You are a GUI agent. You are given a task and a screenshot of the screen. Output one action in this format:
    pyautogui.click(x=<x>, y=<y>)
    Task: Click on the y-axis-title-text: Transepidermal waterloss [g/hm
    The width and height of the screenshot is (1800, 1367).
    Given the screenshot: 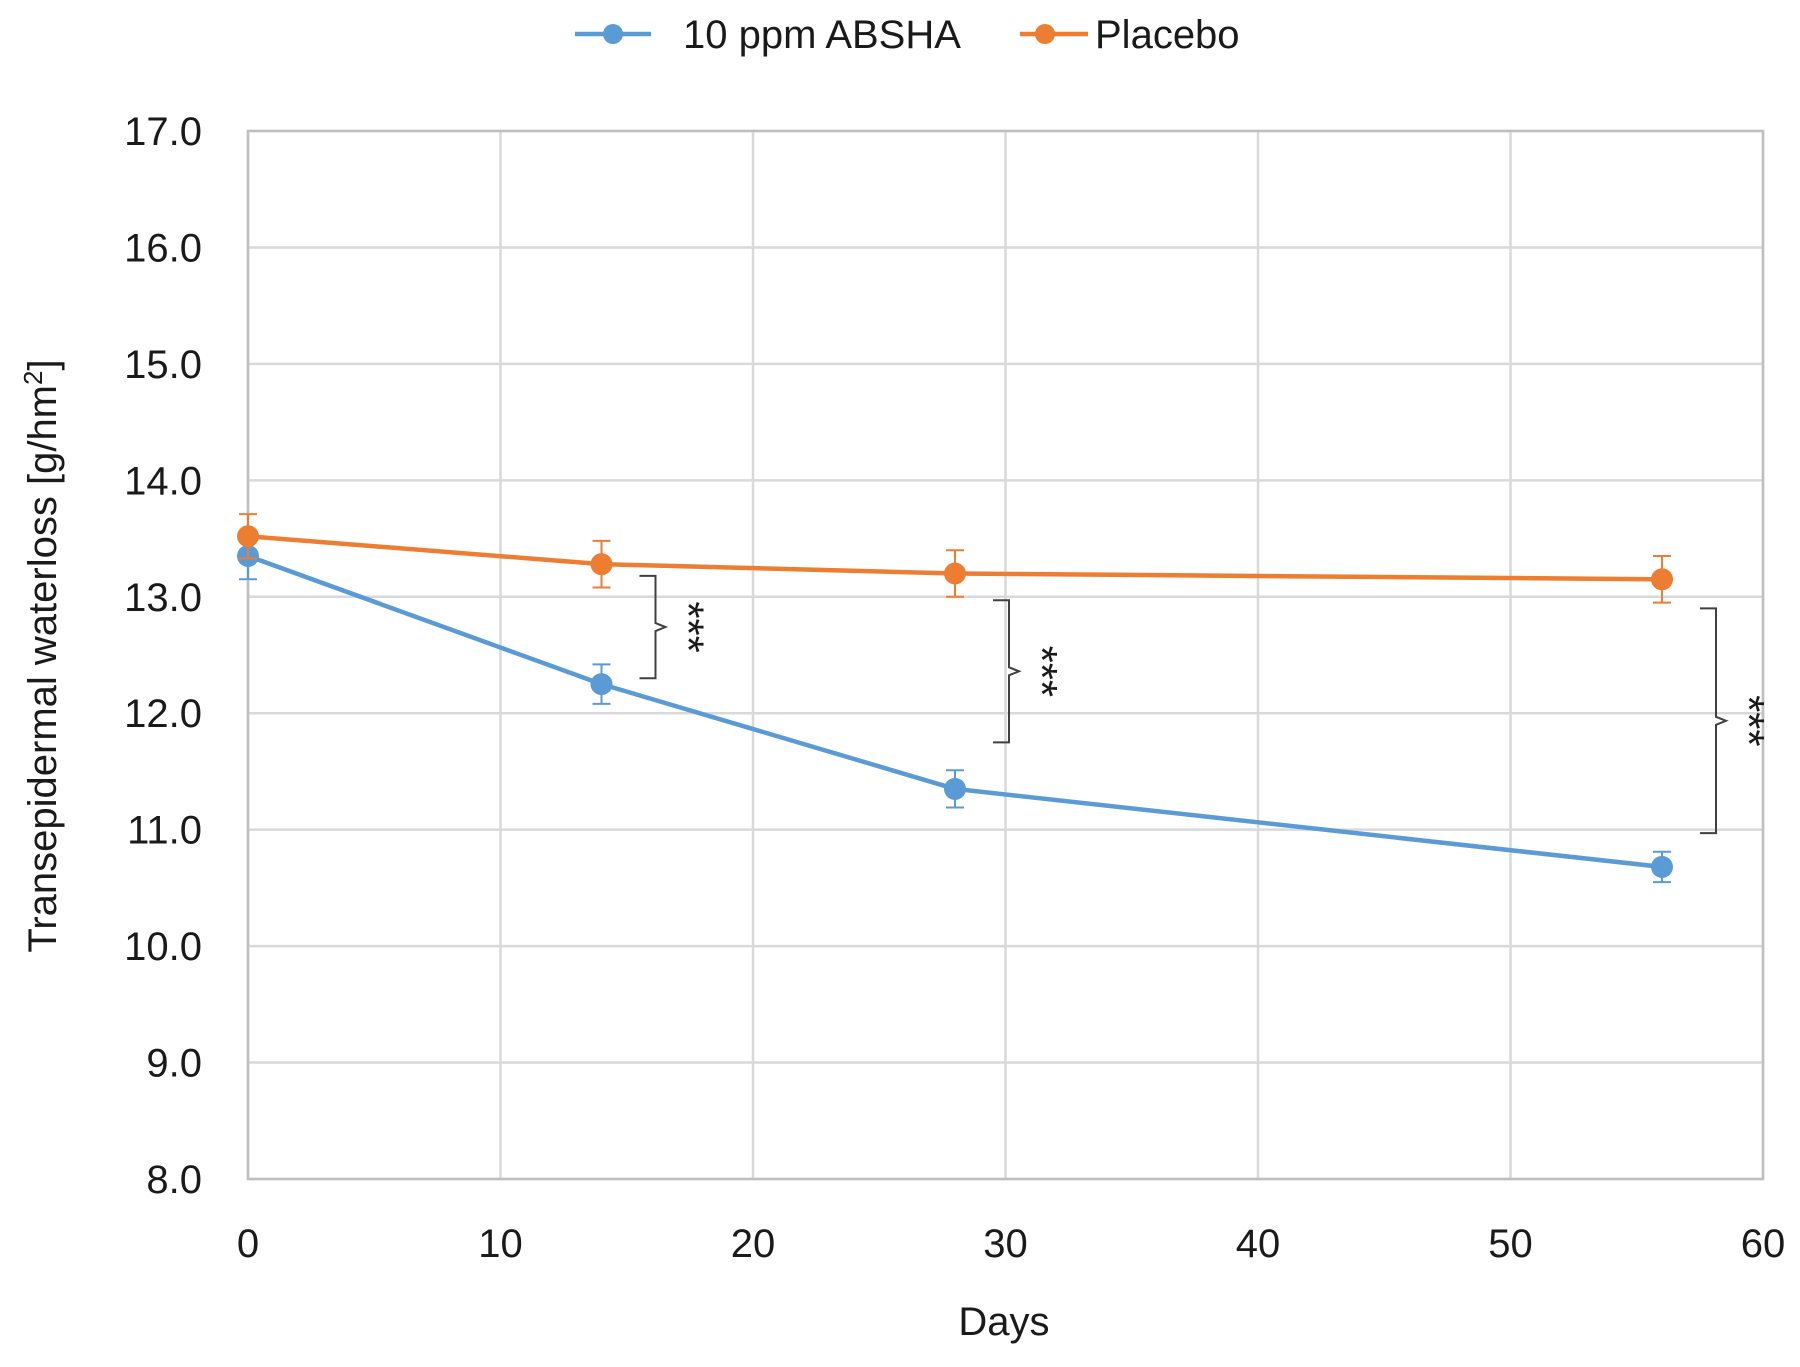 What is the action you would take?
    pyautogui.click(x=43, y=669)
    